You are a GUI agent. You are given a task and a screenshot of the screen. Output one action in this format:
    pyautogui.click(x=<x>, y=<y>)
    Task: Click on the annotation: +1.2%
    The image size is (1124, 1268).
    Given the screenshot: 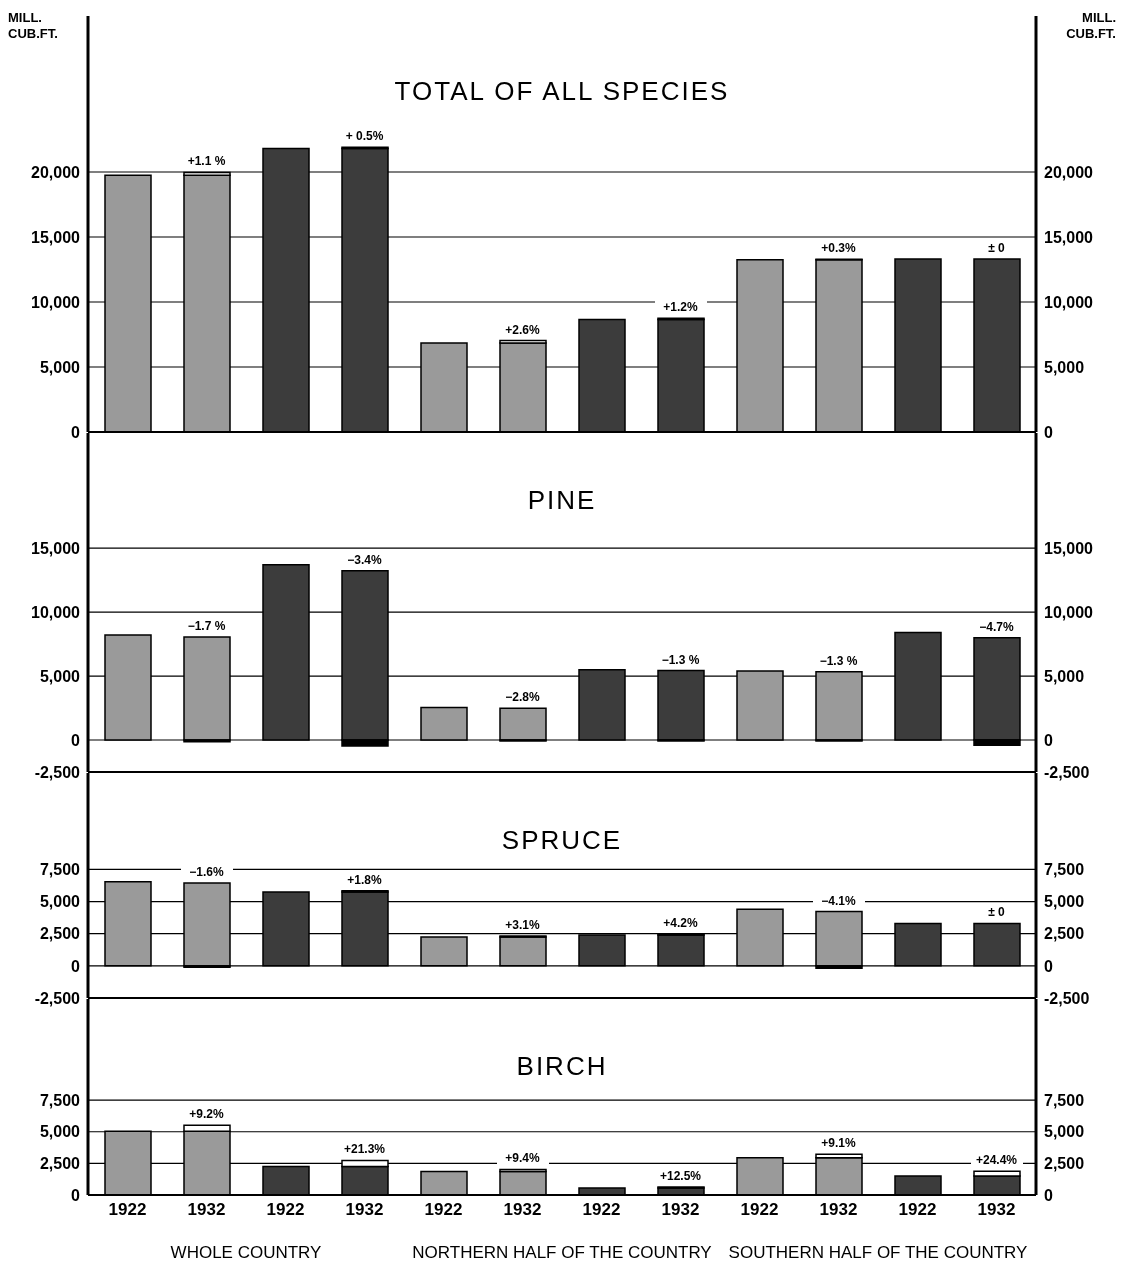 What is the action you would take?
    pyautogui.click(x=680, y=308)
    